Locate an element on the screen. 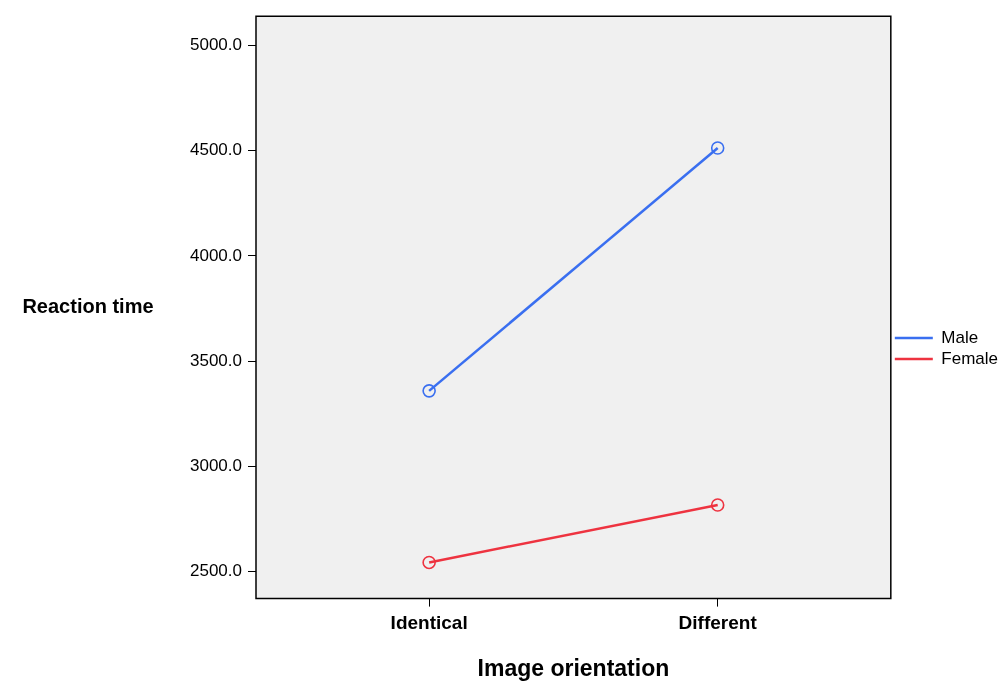 The height and width of the screenshot is (693, 1008). legend-label: Female is located at coordinates (969, 358).